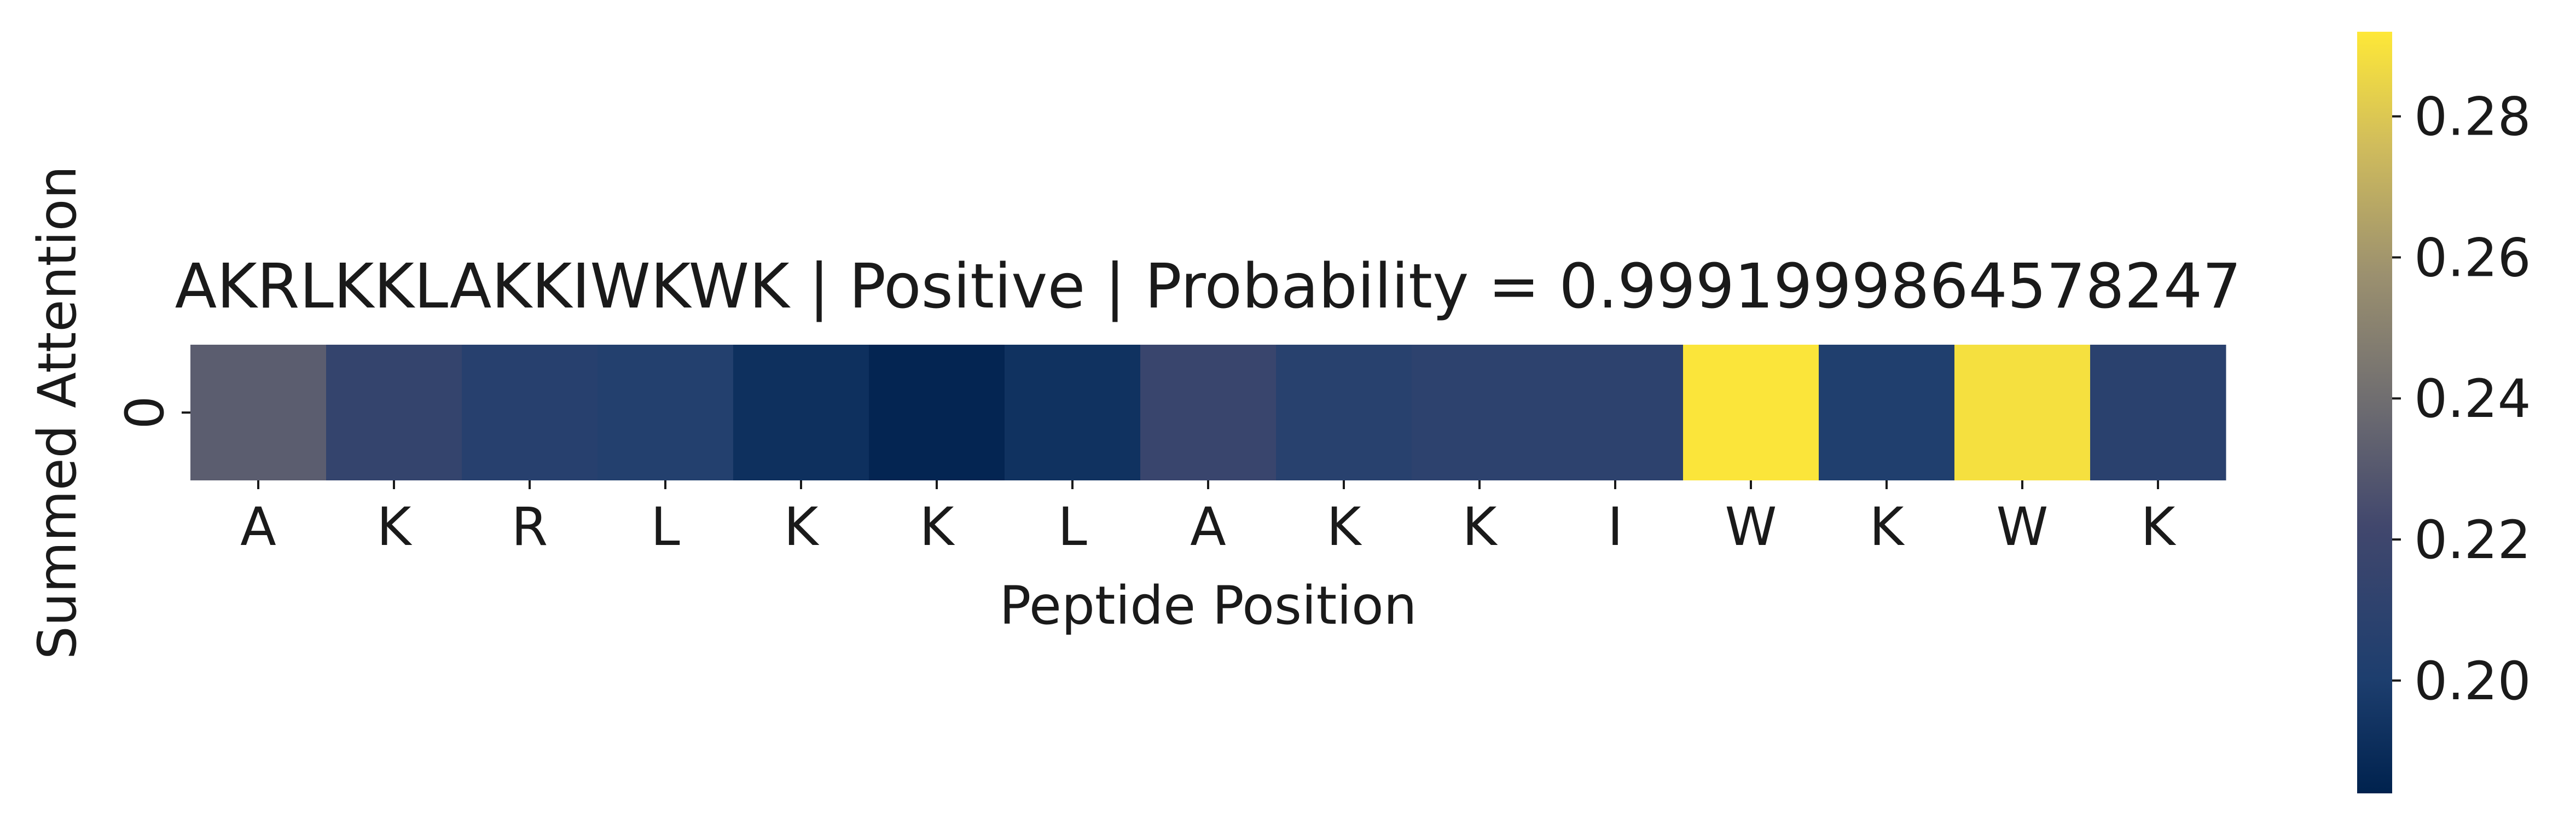 This screenshot has width=2576, height=824. What do you see at coordinates (2473, 399) in the screenshot?
I see `colorbar-tick-label: 0.24` at bounding box center [2473, 399].